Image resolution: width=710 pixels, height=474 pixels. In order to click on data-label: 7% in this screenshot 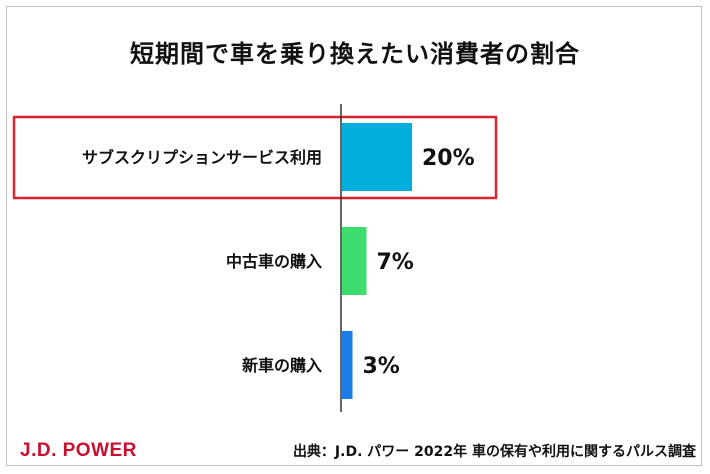, I will do `click(395, 262)`.